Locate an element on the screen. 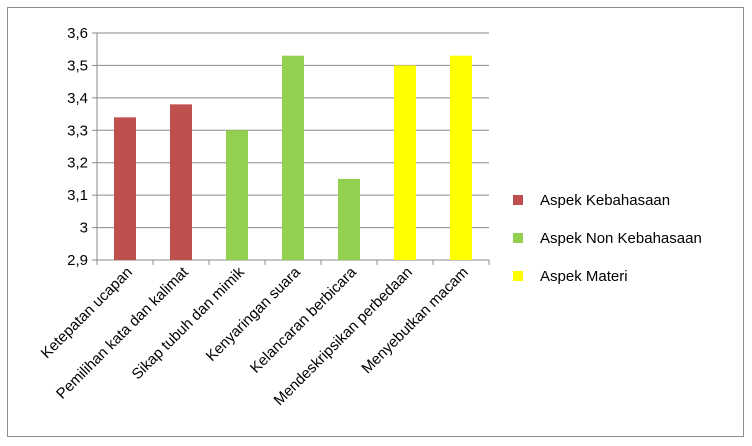 The image size is (752, 446). y-tick-label: 2,9 is located at coordinates (77, 260).